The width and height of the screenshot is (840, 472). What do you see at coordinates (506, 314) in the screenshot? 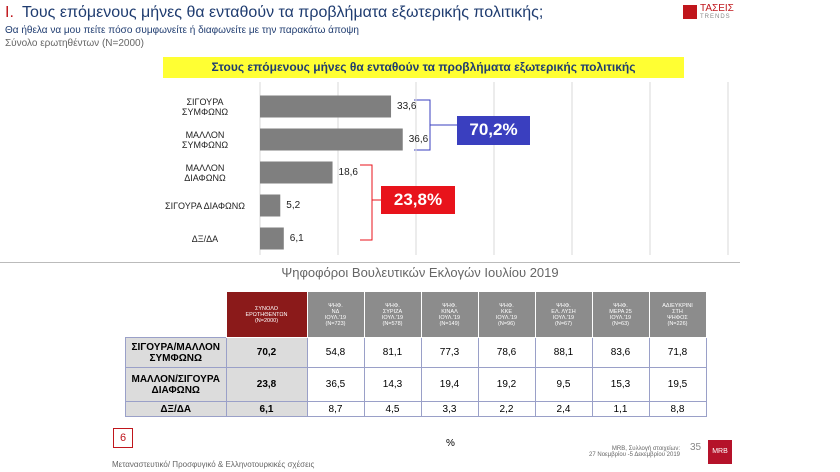
I see `column-header: ΨΗΦ. ΚΚΕ ΙΟΥΛ.'19 (N=96)` at bounding box center [506, 314].